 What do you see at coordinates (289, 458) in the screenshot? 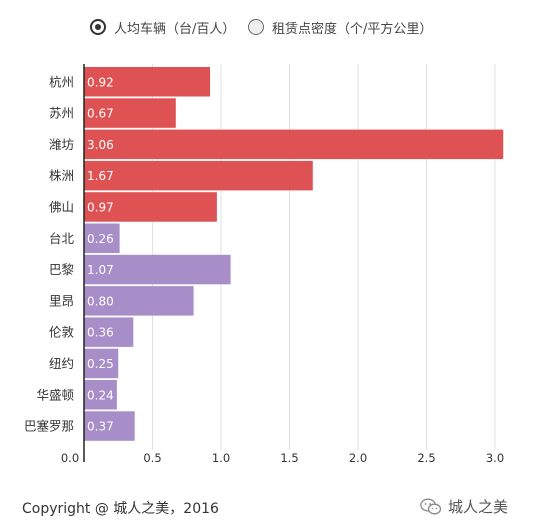
I see `x-tick-label: 1.5` at bounding box center [289, 458].